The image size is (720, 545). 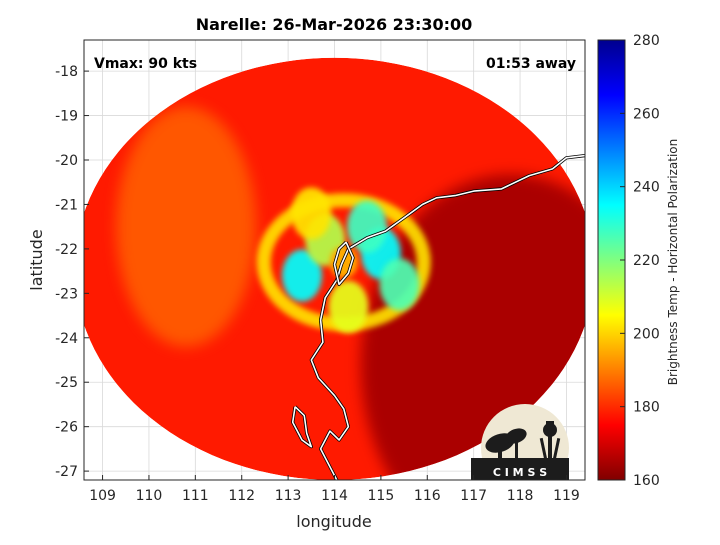 I want to click on colorbar-ticks: 160 180 200 220 240 260 280, so click(x=640, y=261).